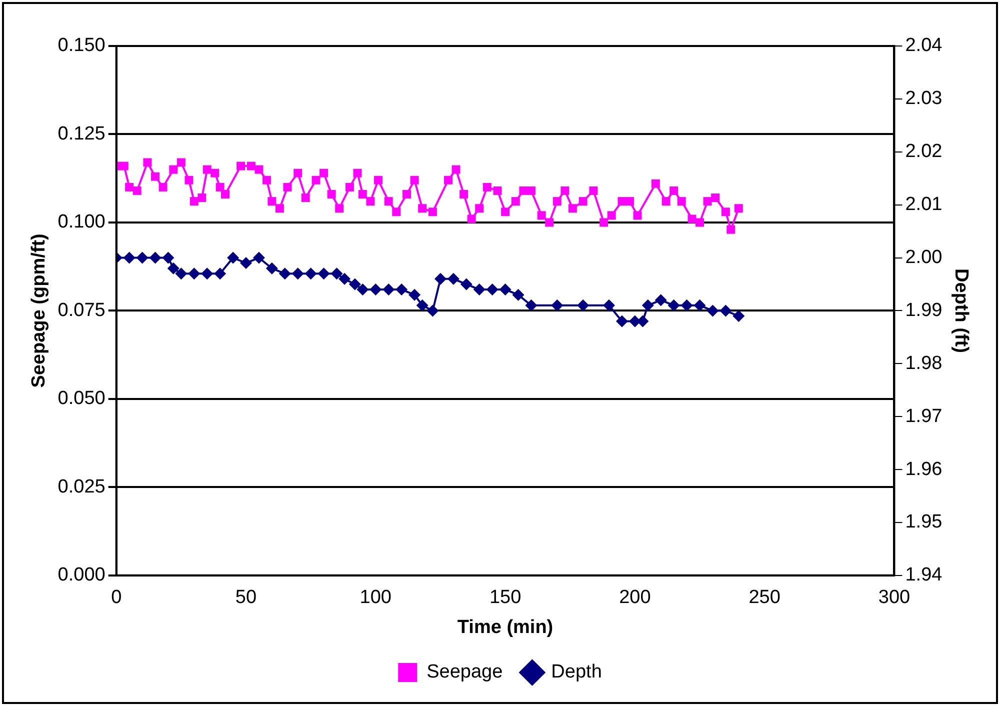 The width and height of the screenshot is (1000, 706). What do you see at coordinates (116, 597) in the screenshot?
I see `x-tick-label: 0` at bounding box center [116, 597].